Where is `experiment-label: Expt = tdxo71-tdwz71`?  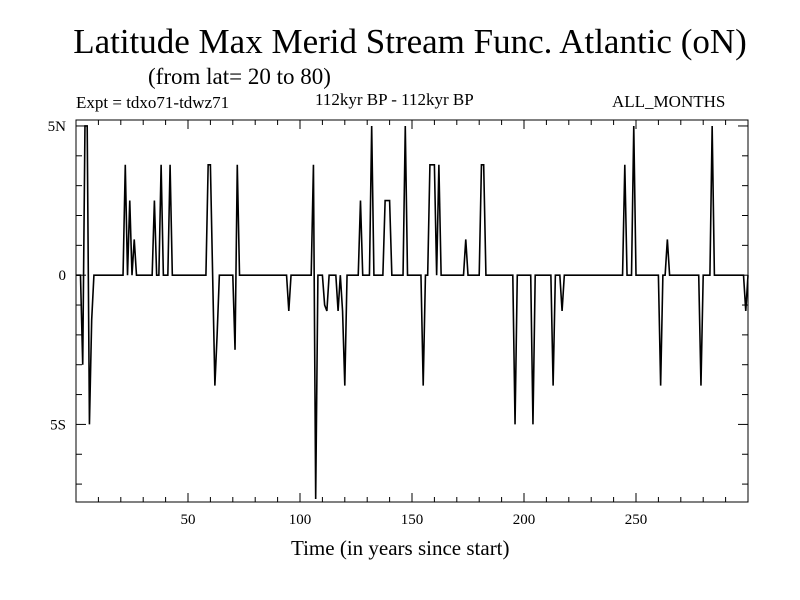 experiment-label: Expt = tdxo71-tdwz71 is located at coordinates (153, 102).